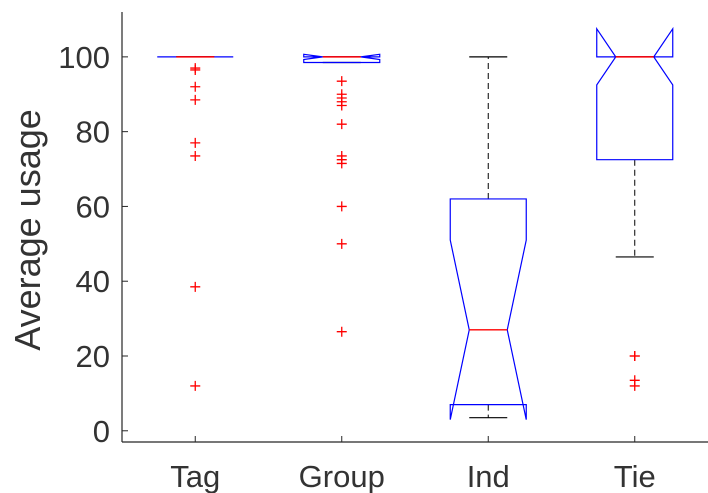 This screenshot has width=708, height=493. What do you see at coordinates (93, 206) in the screenshot?
I see `y-tick-label: 60` at bounding box center [93, 206].